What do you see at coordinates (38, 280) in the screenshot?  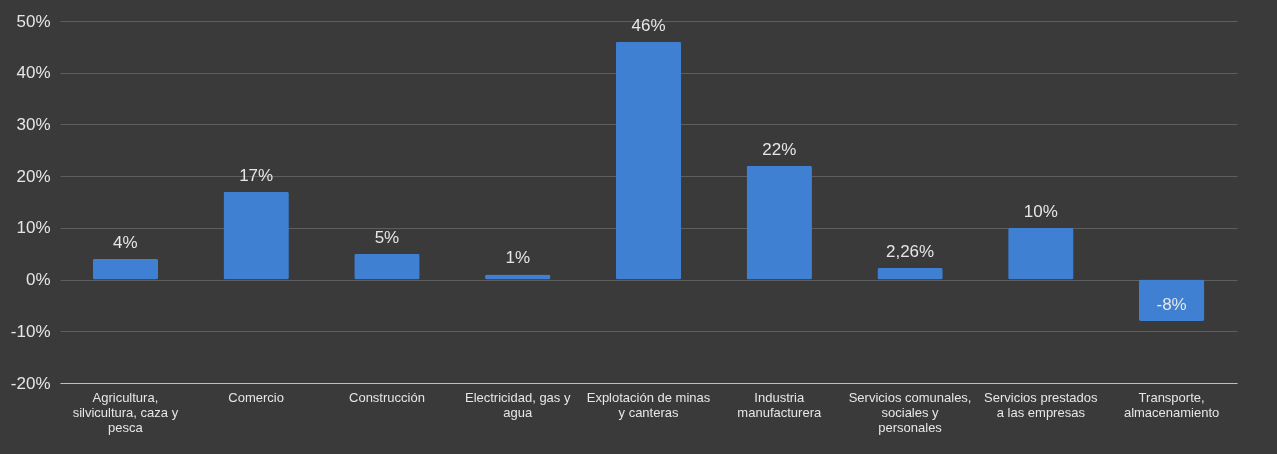 I see `y-tick-label: 0%` at bounding box center [38, 280].